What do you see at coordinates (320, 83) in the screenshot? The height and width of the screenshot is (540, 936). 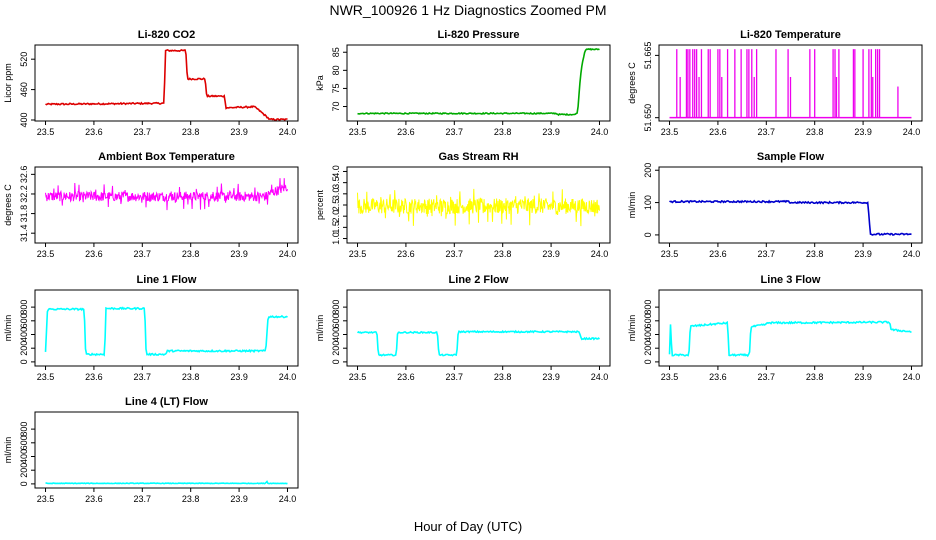 I see `y-axis-label: kPa` at bounding box center [320, 83].